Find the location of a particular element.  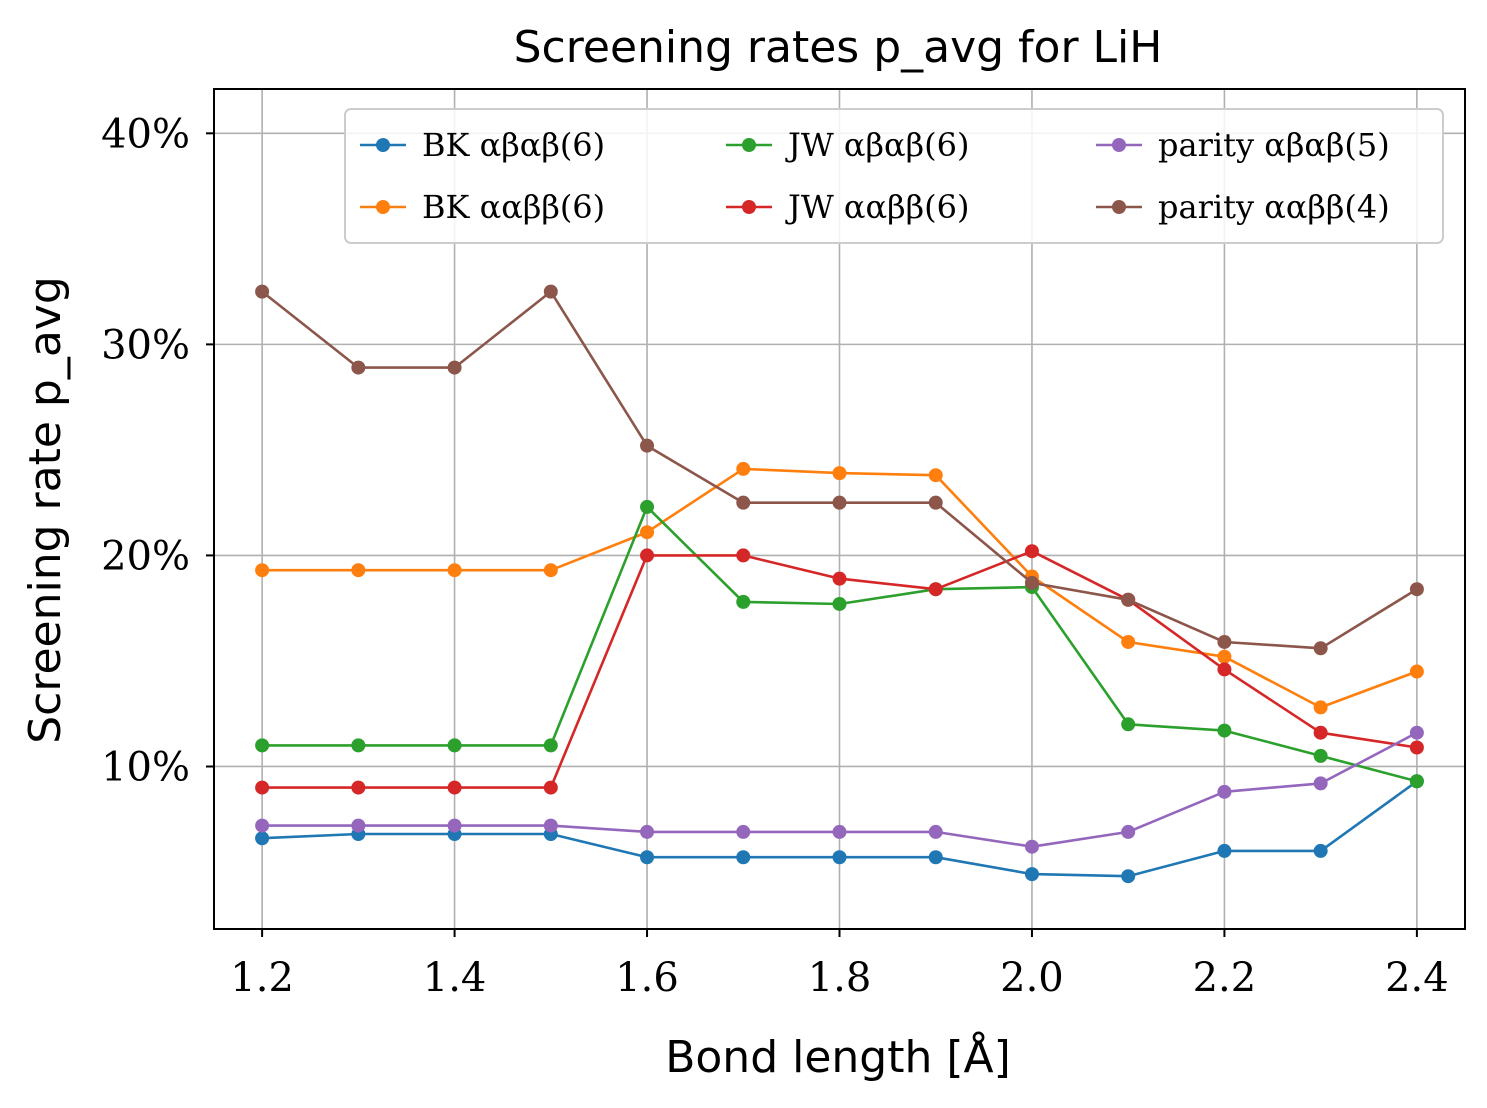

legend-label: parity αβαβ(5) is located at coordinates (1274, 145).